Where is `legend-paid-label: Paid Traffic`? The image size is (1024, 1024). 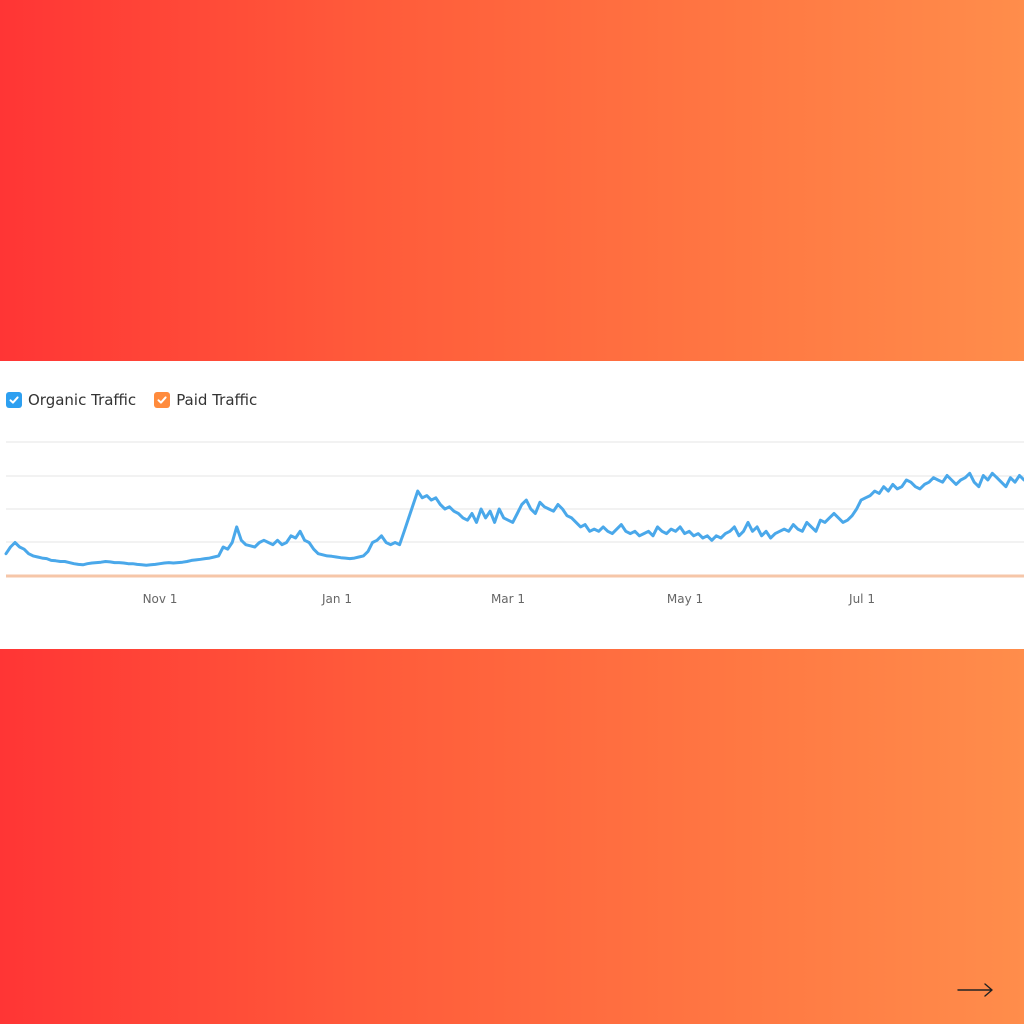
legend-paid-label: Paid Traffic is located at coordinates (217, 400).